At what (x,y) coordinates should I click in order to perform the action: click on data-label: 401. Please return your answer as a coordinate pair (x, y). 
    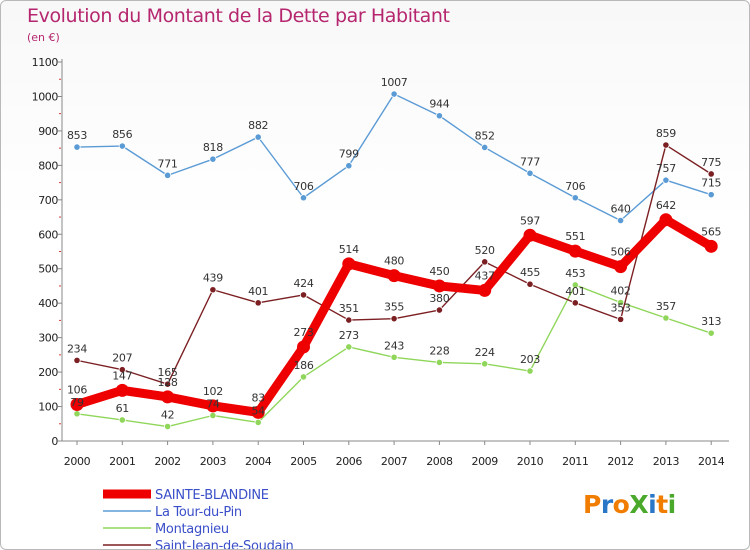
    Looking at the image, I should click on (258, 291).